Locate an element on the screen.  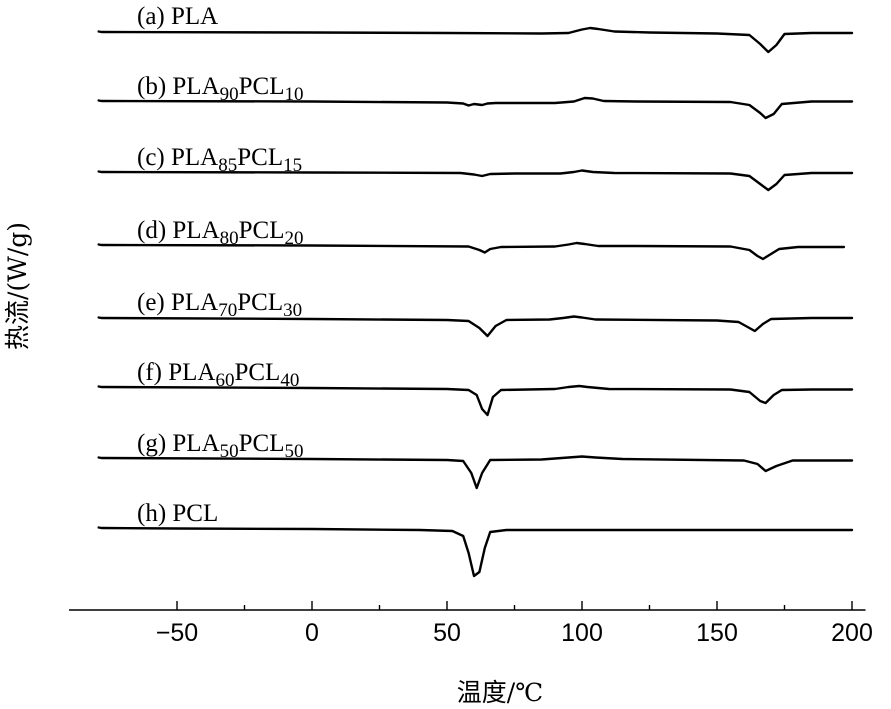
x-tick-label: 200 is located at coordinates (852, 633).